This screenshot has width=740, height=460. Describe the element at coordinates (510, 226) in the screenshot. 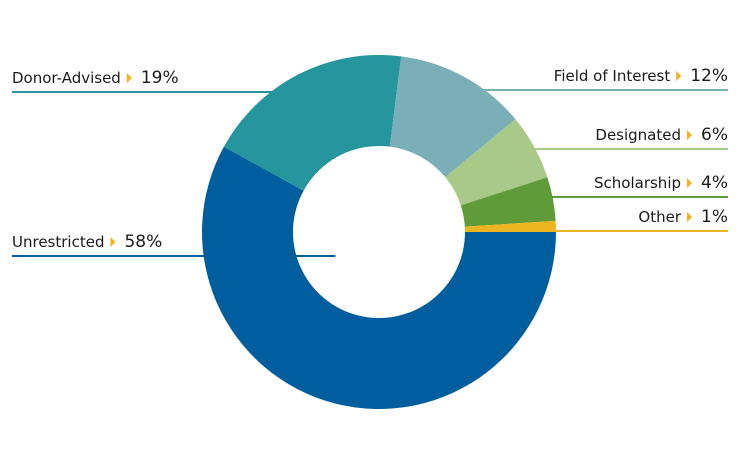

I see `slice-other` at that location.